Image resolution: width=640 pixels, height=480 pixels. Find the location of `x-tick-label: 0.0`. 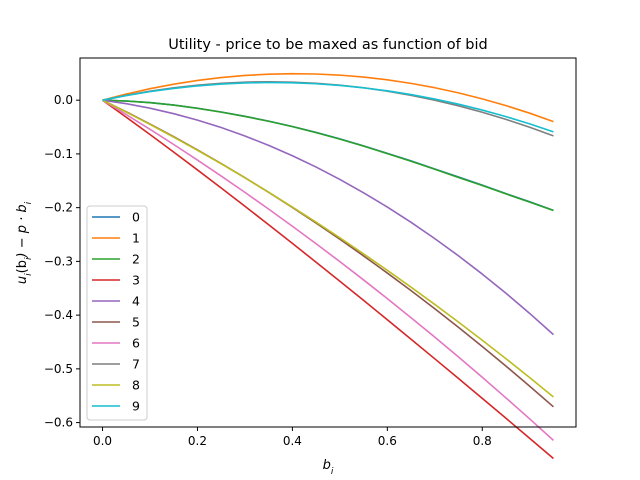

x-tick-label: 0.0 is located at coordinates (102, 441).